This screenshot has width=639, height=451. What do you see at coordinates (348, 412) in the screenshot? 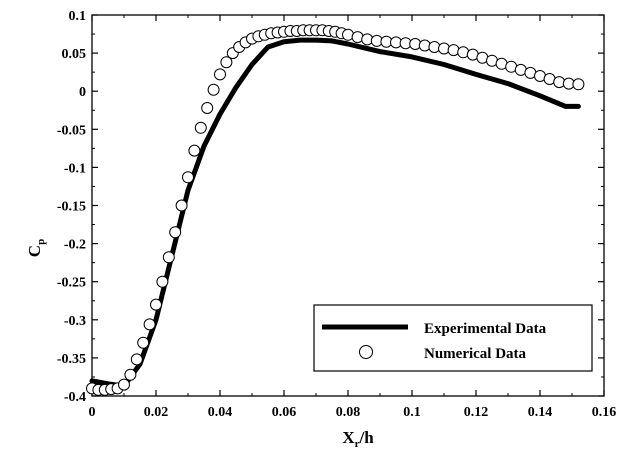
I see `x-tick-label: 0.08` at bounding box center [348, 412].